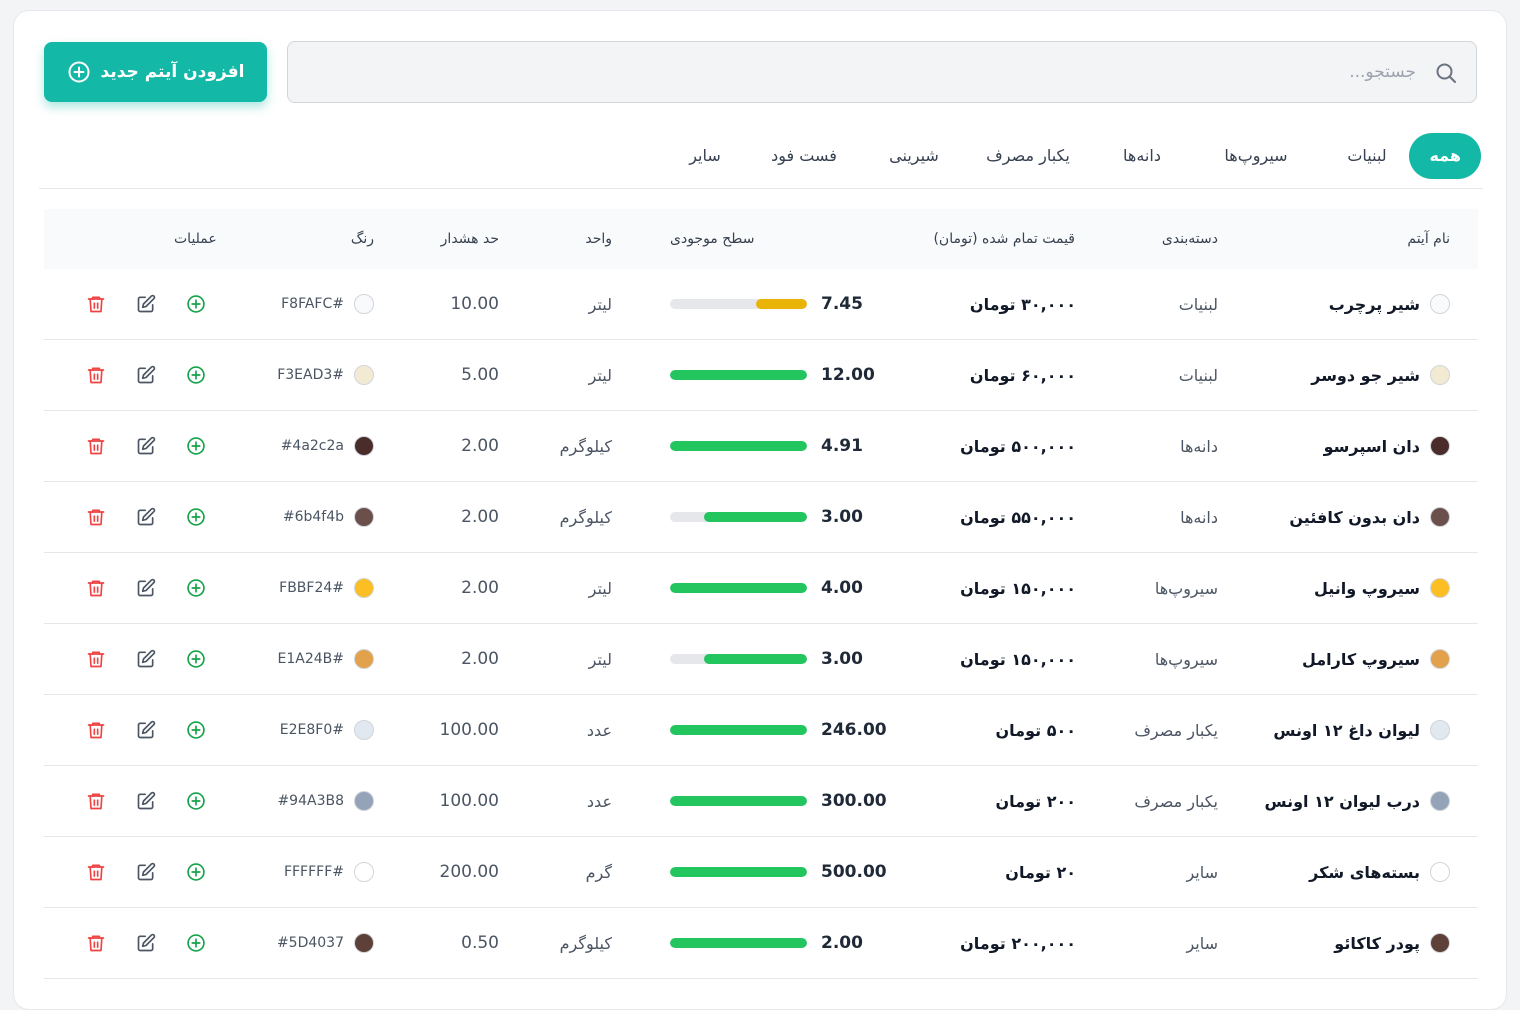 The image size is (1520, 1010). What do you see at coordinates (778, 801) in the screenshot?
I see `stock-level-cell: 300.00` at bounding box center [778, 801].